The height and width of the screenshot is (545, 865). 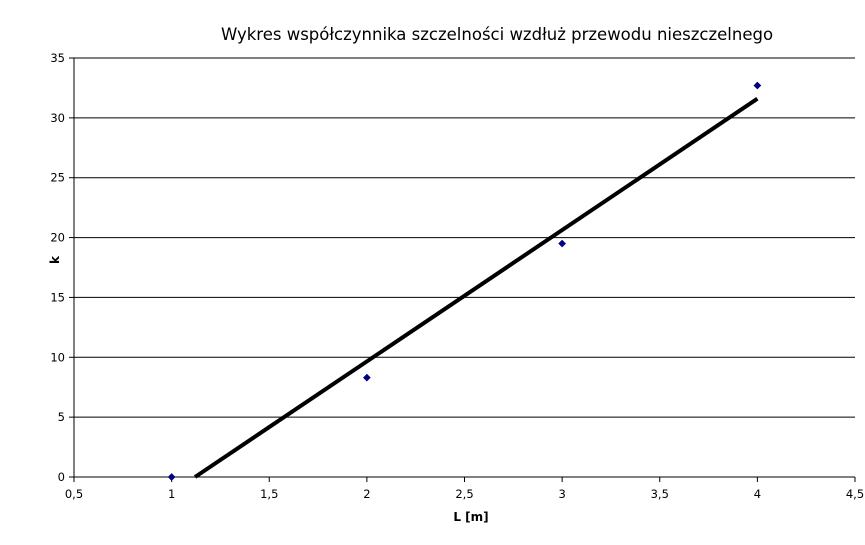 What do you see at coordinates (660, 494) in the screenshot?
I see `x-tick-label: 3,5` at bounding box center [660, 494].